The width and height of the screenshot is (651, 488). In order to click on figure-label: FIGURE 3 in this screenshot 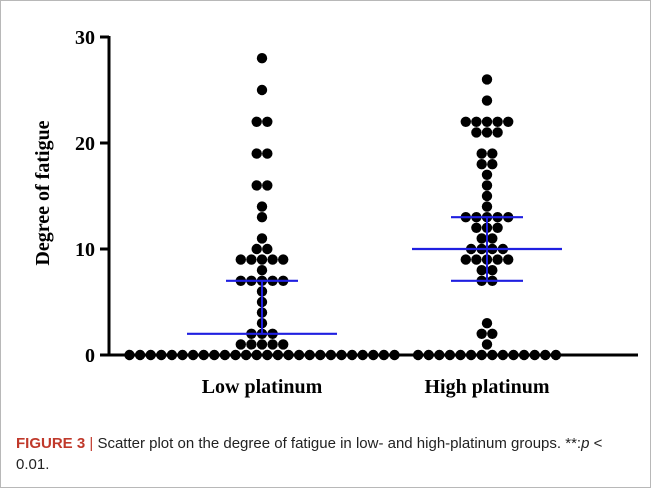, I will do `click(51, 443)`.